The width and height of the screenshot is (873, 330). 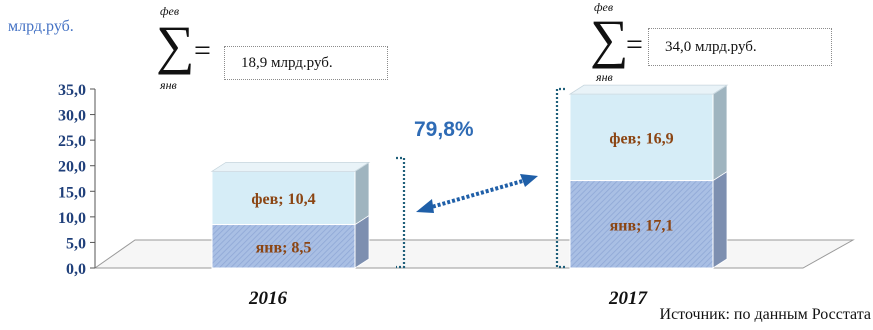 I want to click on y-tick-label: 15,0, so click(x=72, y=192).